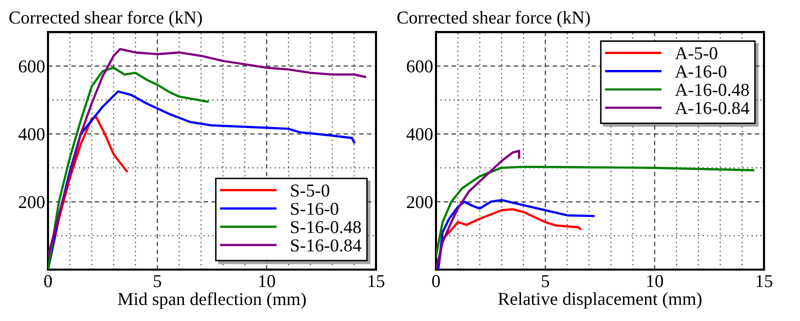 This screenshot has height=321, width=800. Describe the element at coordinates (326, 245) in the screenshot. I see `legend-label: S-16-0.84` at that location.